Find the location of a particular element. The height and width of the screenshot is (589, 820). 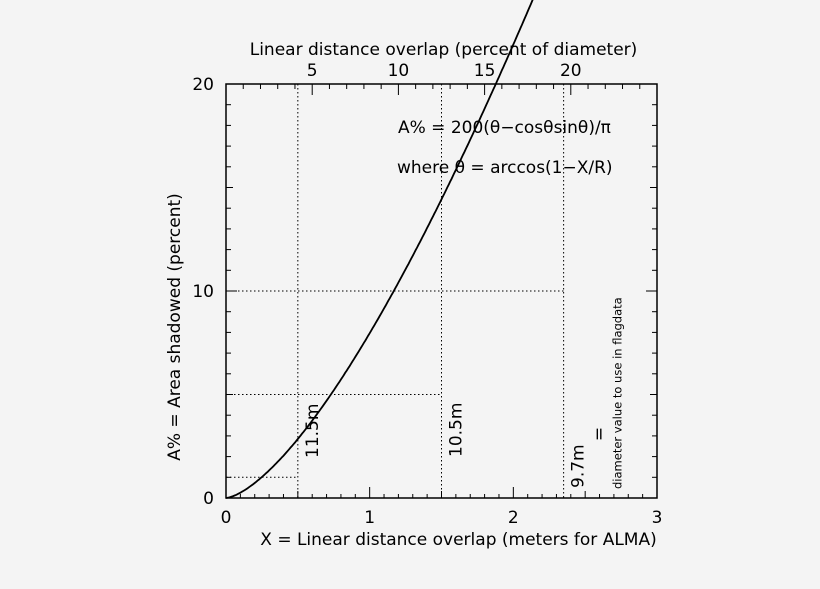

y-tick-label: 0 is located at coordinates (208, 499).